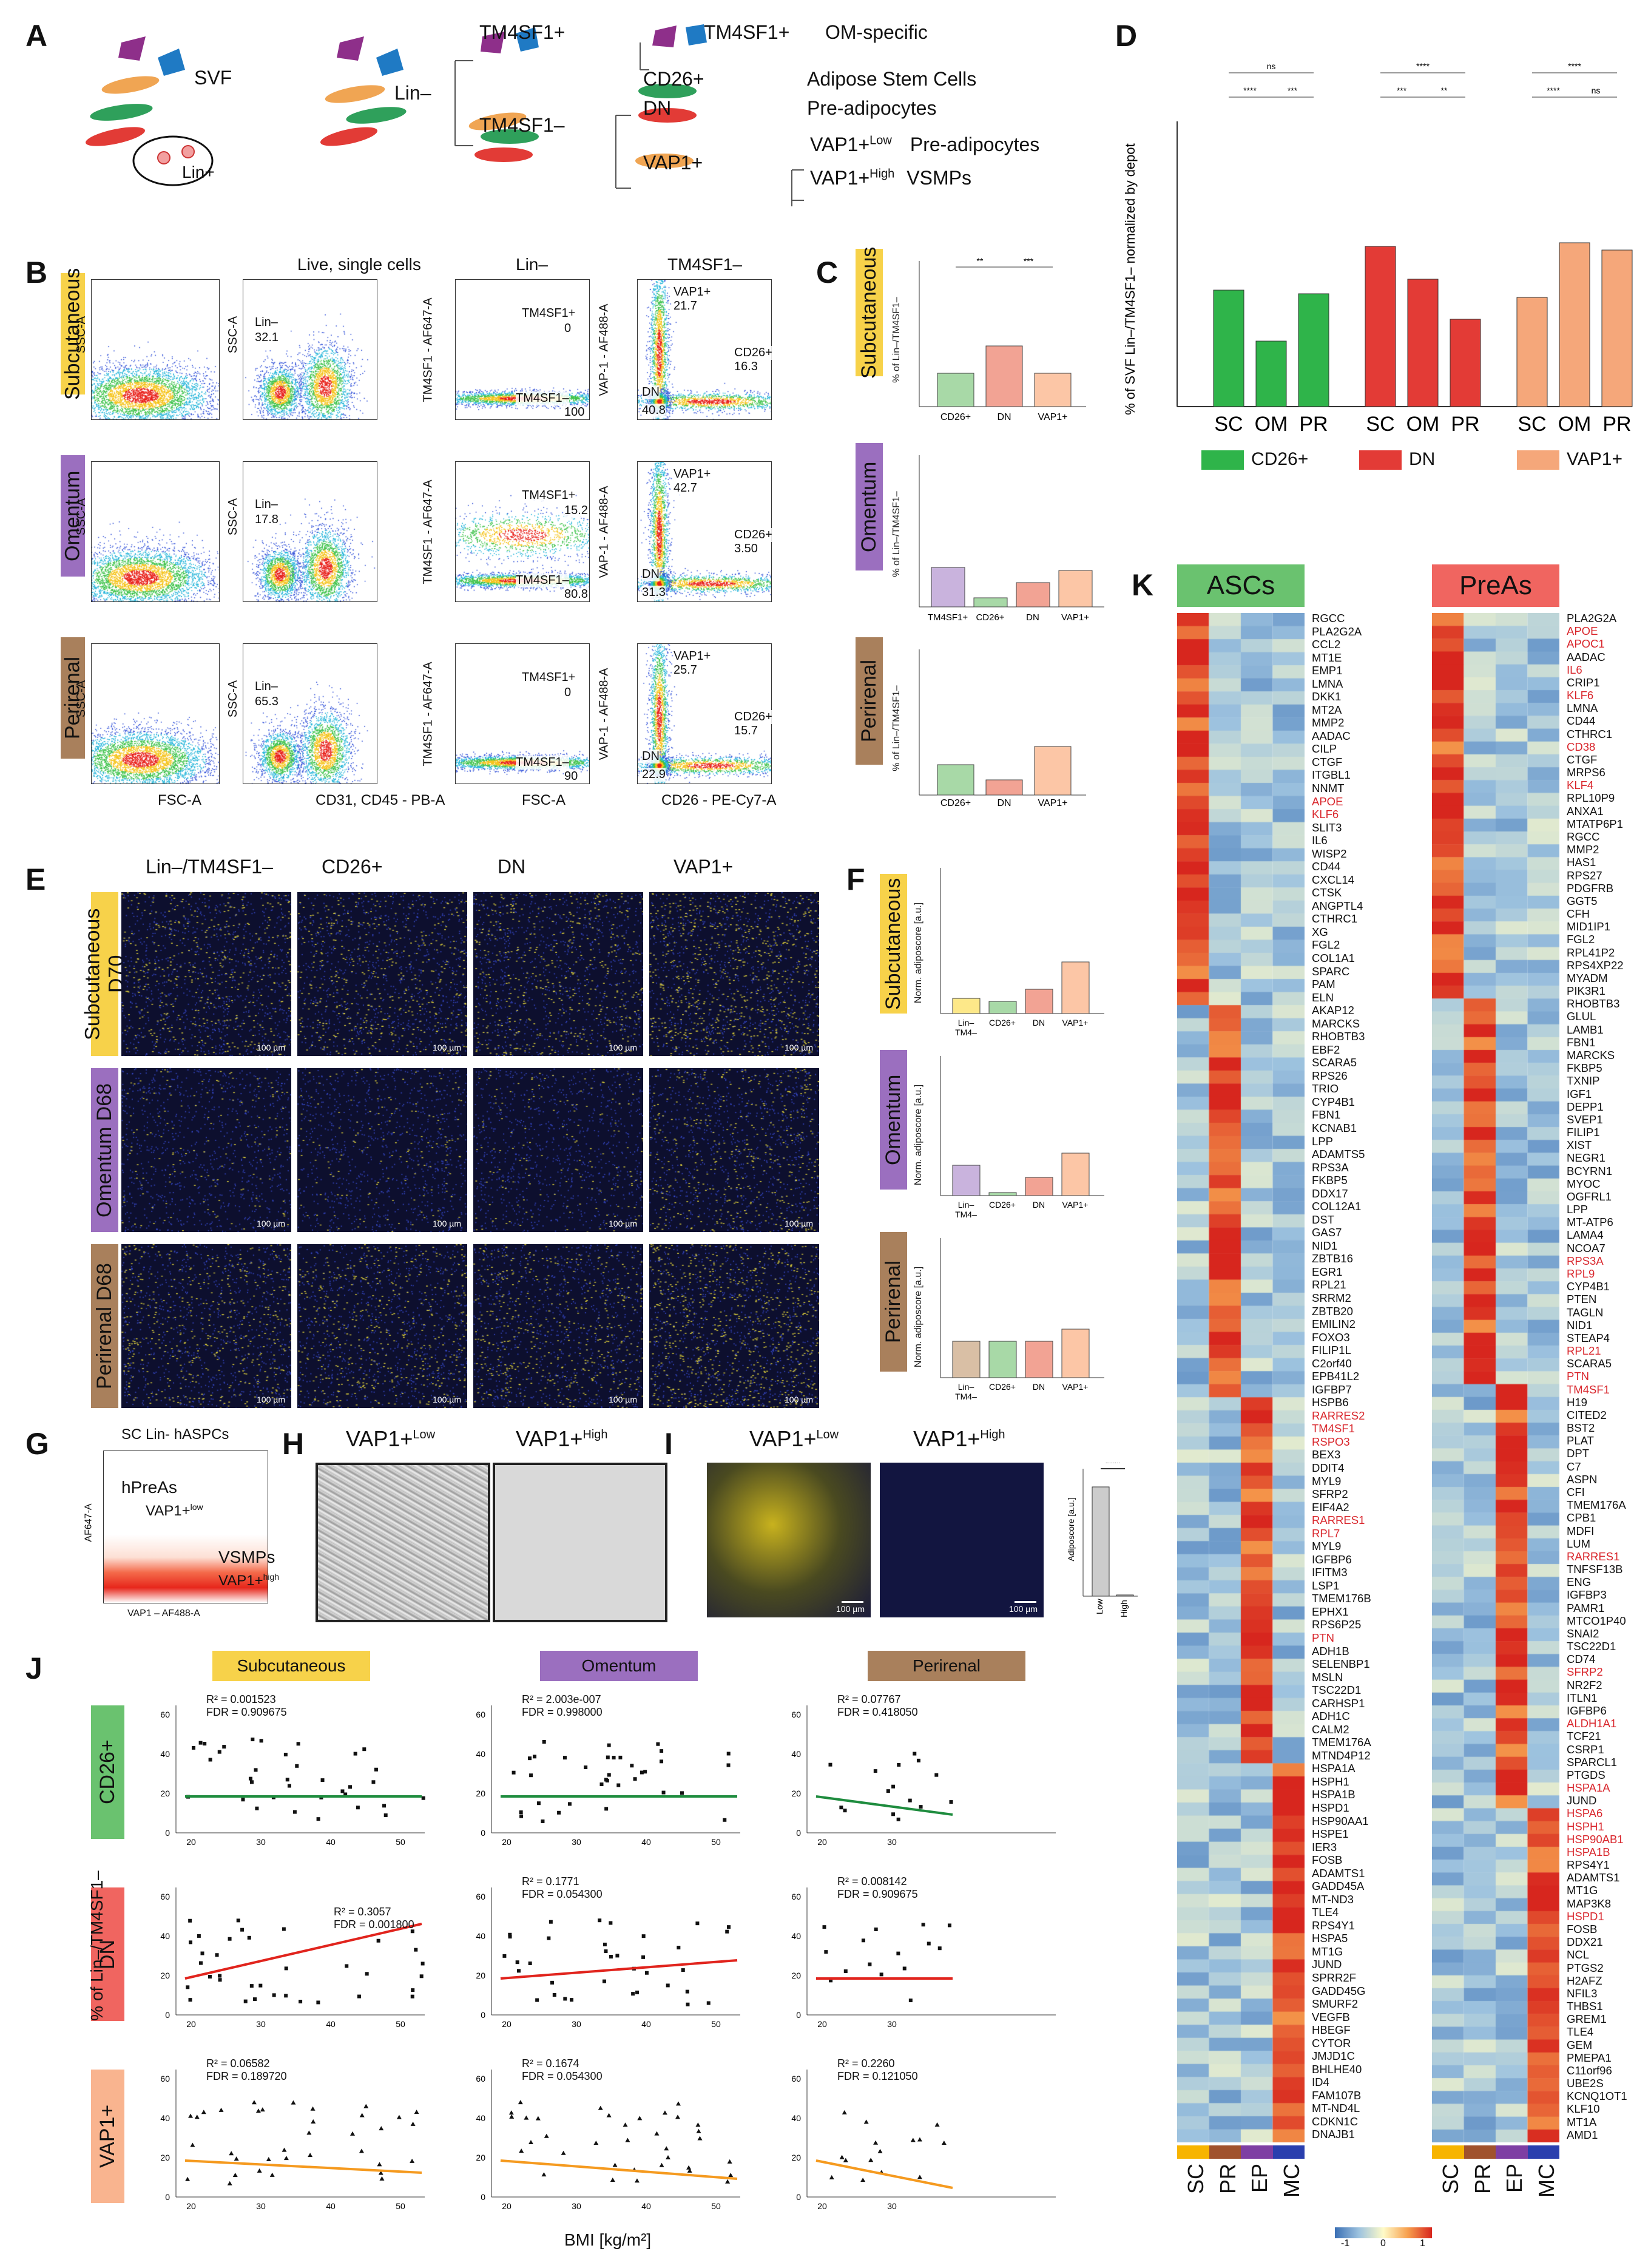 Image resolution: width=1651 pixels, height=2268 pixels. What do you see at coordinates (651, 574) in the screenshot?
I see `gate-dn-label: DN` at bounding box center [651, 574].